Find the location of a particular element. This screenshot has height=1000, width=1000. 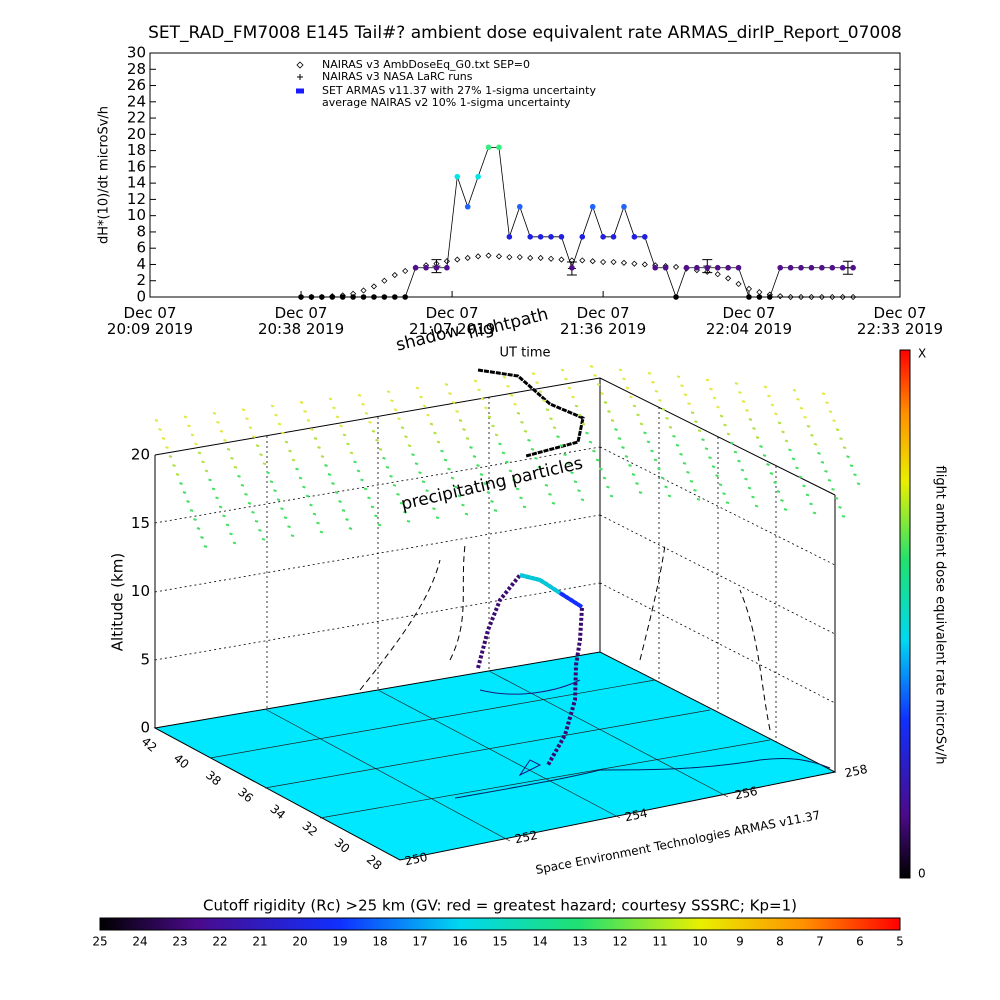

rigidity-tick-label: 20 is located at coordinates (299, 942).